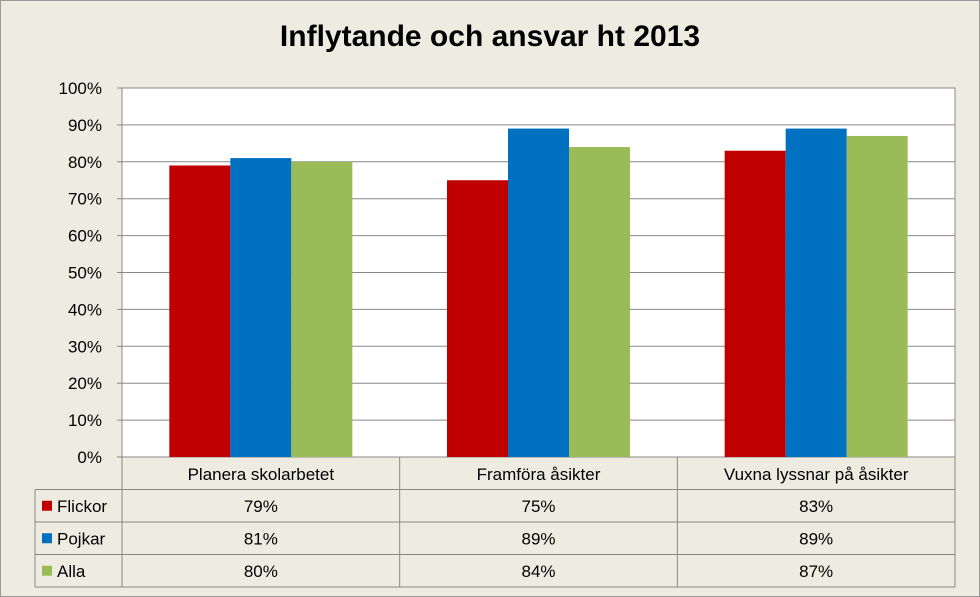 The image size is (980, 597). I want to click on y-tick-label: 50%, so click(85, 273).